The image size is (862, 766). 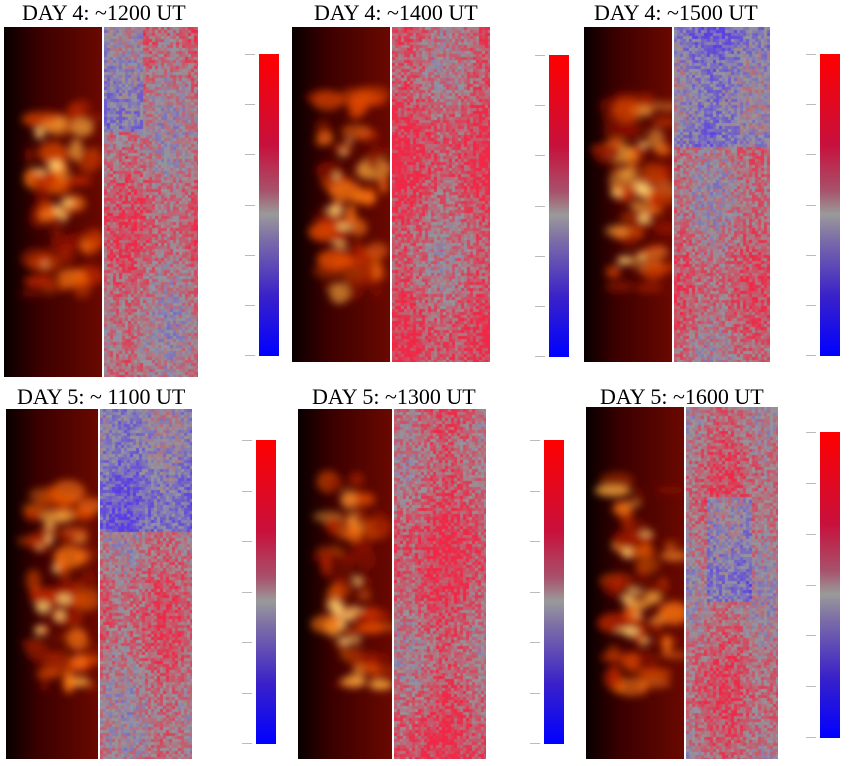 What do you see at coordinates (682, 396) in the screenshot?
I see `panel-title: DAY 5: ~1600 UT` at bounding box center [682, 396].